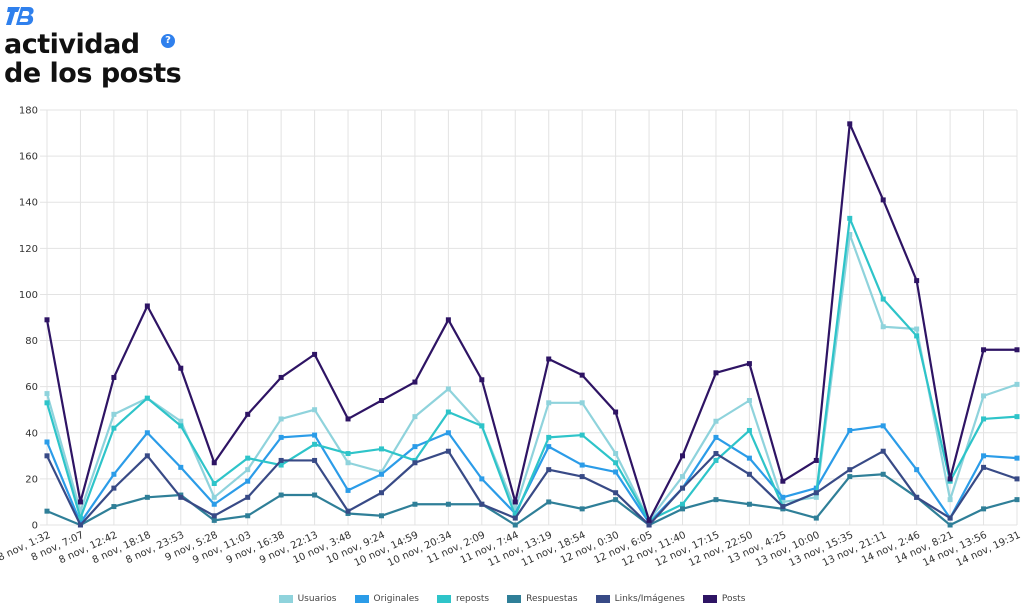  What do you see at coordinates (542, 599) in the screenshot?
I see `legend-item: Respuestas` at bounding box center [542, 599].